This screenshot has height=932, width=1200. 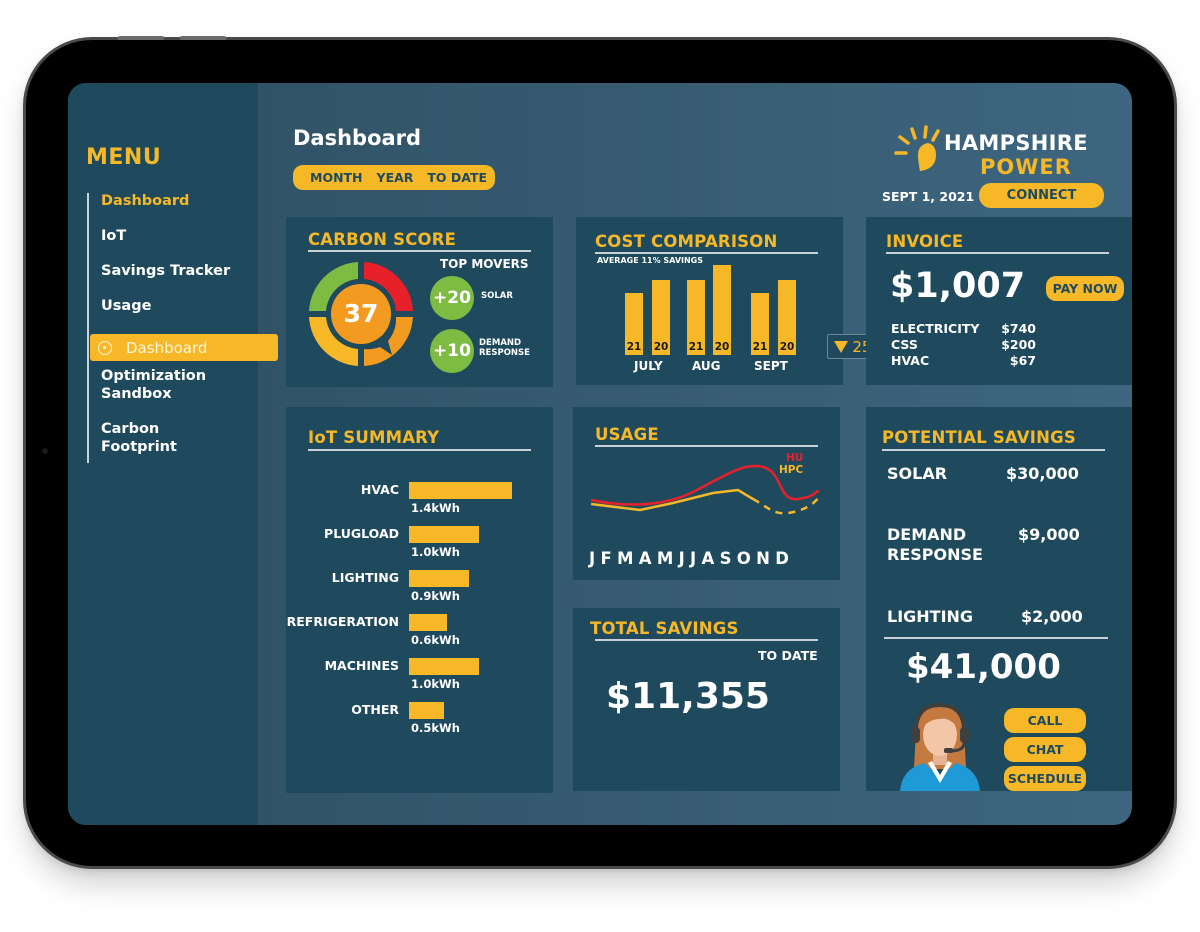 I want to click on legend-hu: HU, so click(x=795, y=458).